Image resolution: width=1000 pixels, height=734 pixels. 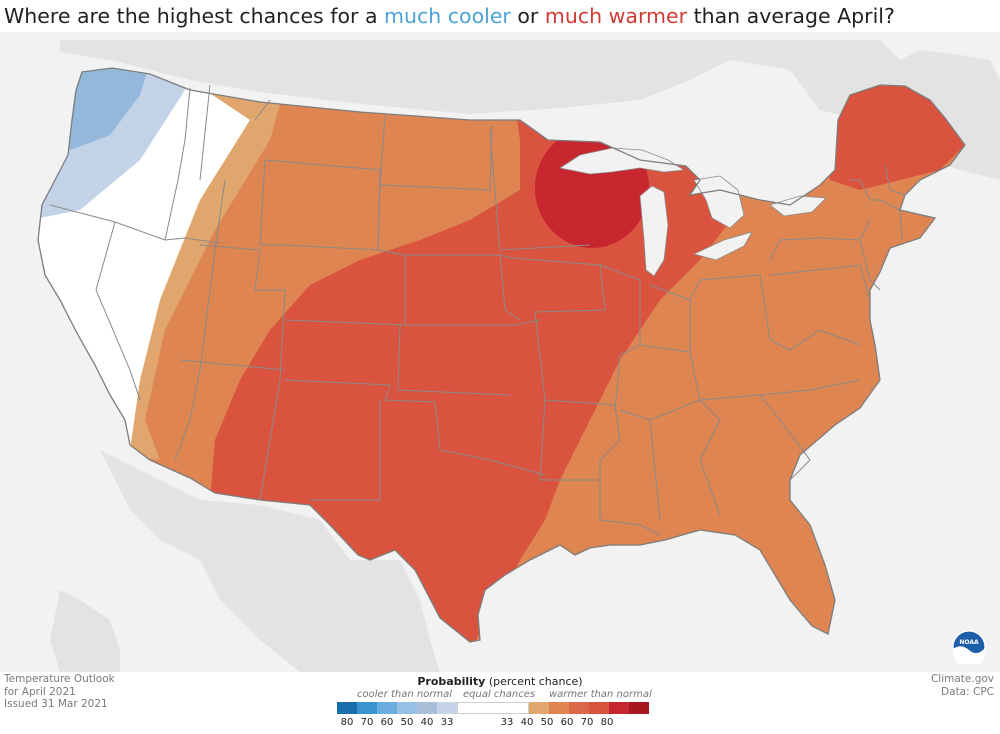 What do you see at coordinates (194, 16) in the screenshot?
I see `title-prefix: Where are the highest chances for a` at bounding box center [194, 16].